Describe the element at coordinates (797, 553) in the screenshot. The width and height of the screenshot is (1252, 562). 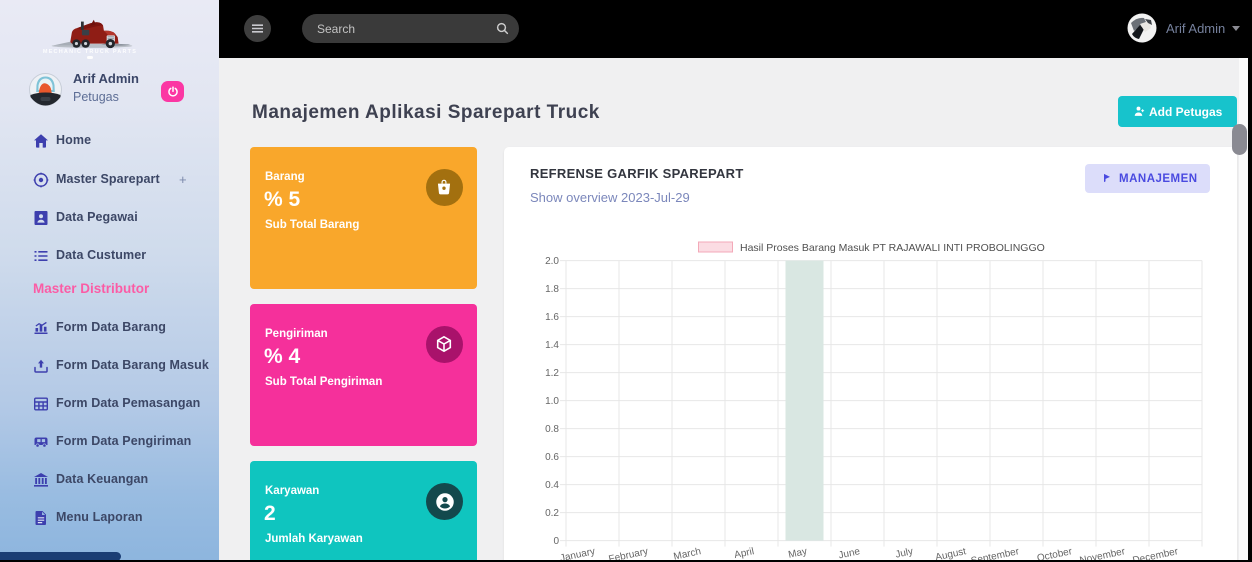
I see `svg-text: May` at that location.